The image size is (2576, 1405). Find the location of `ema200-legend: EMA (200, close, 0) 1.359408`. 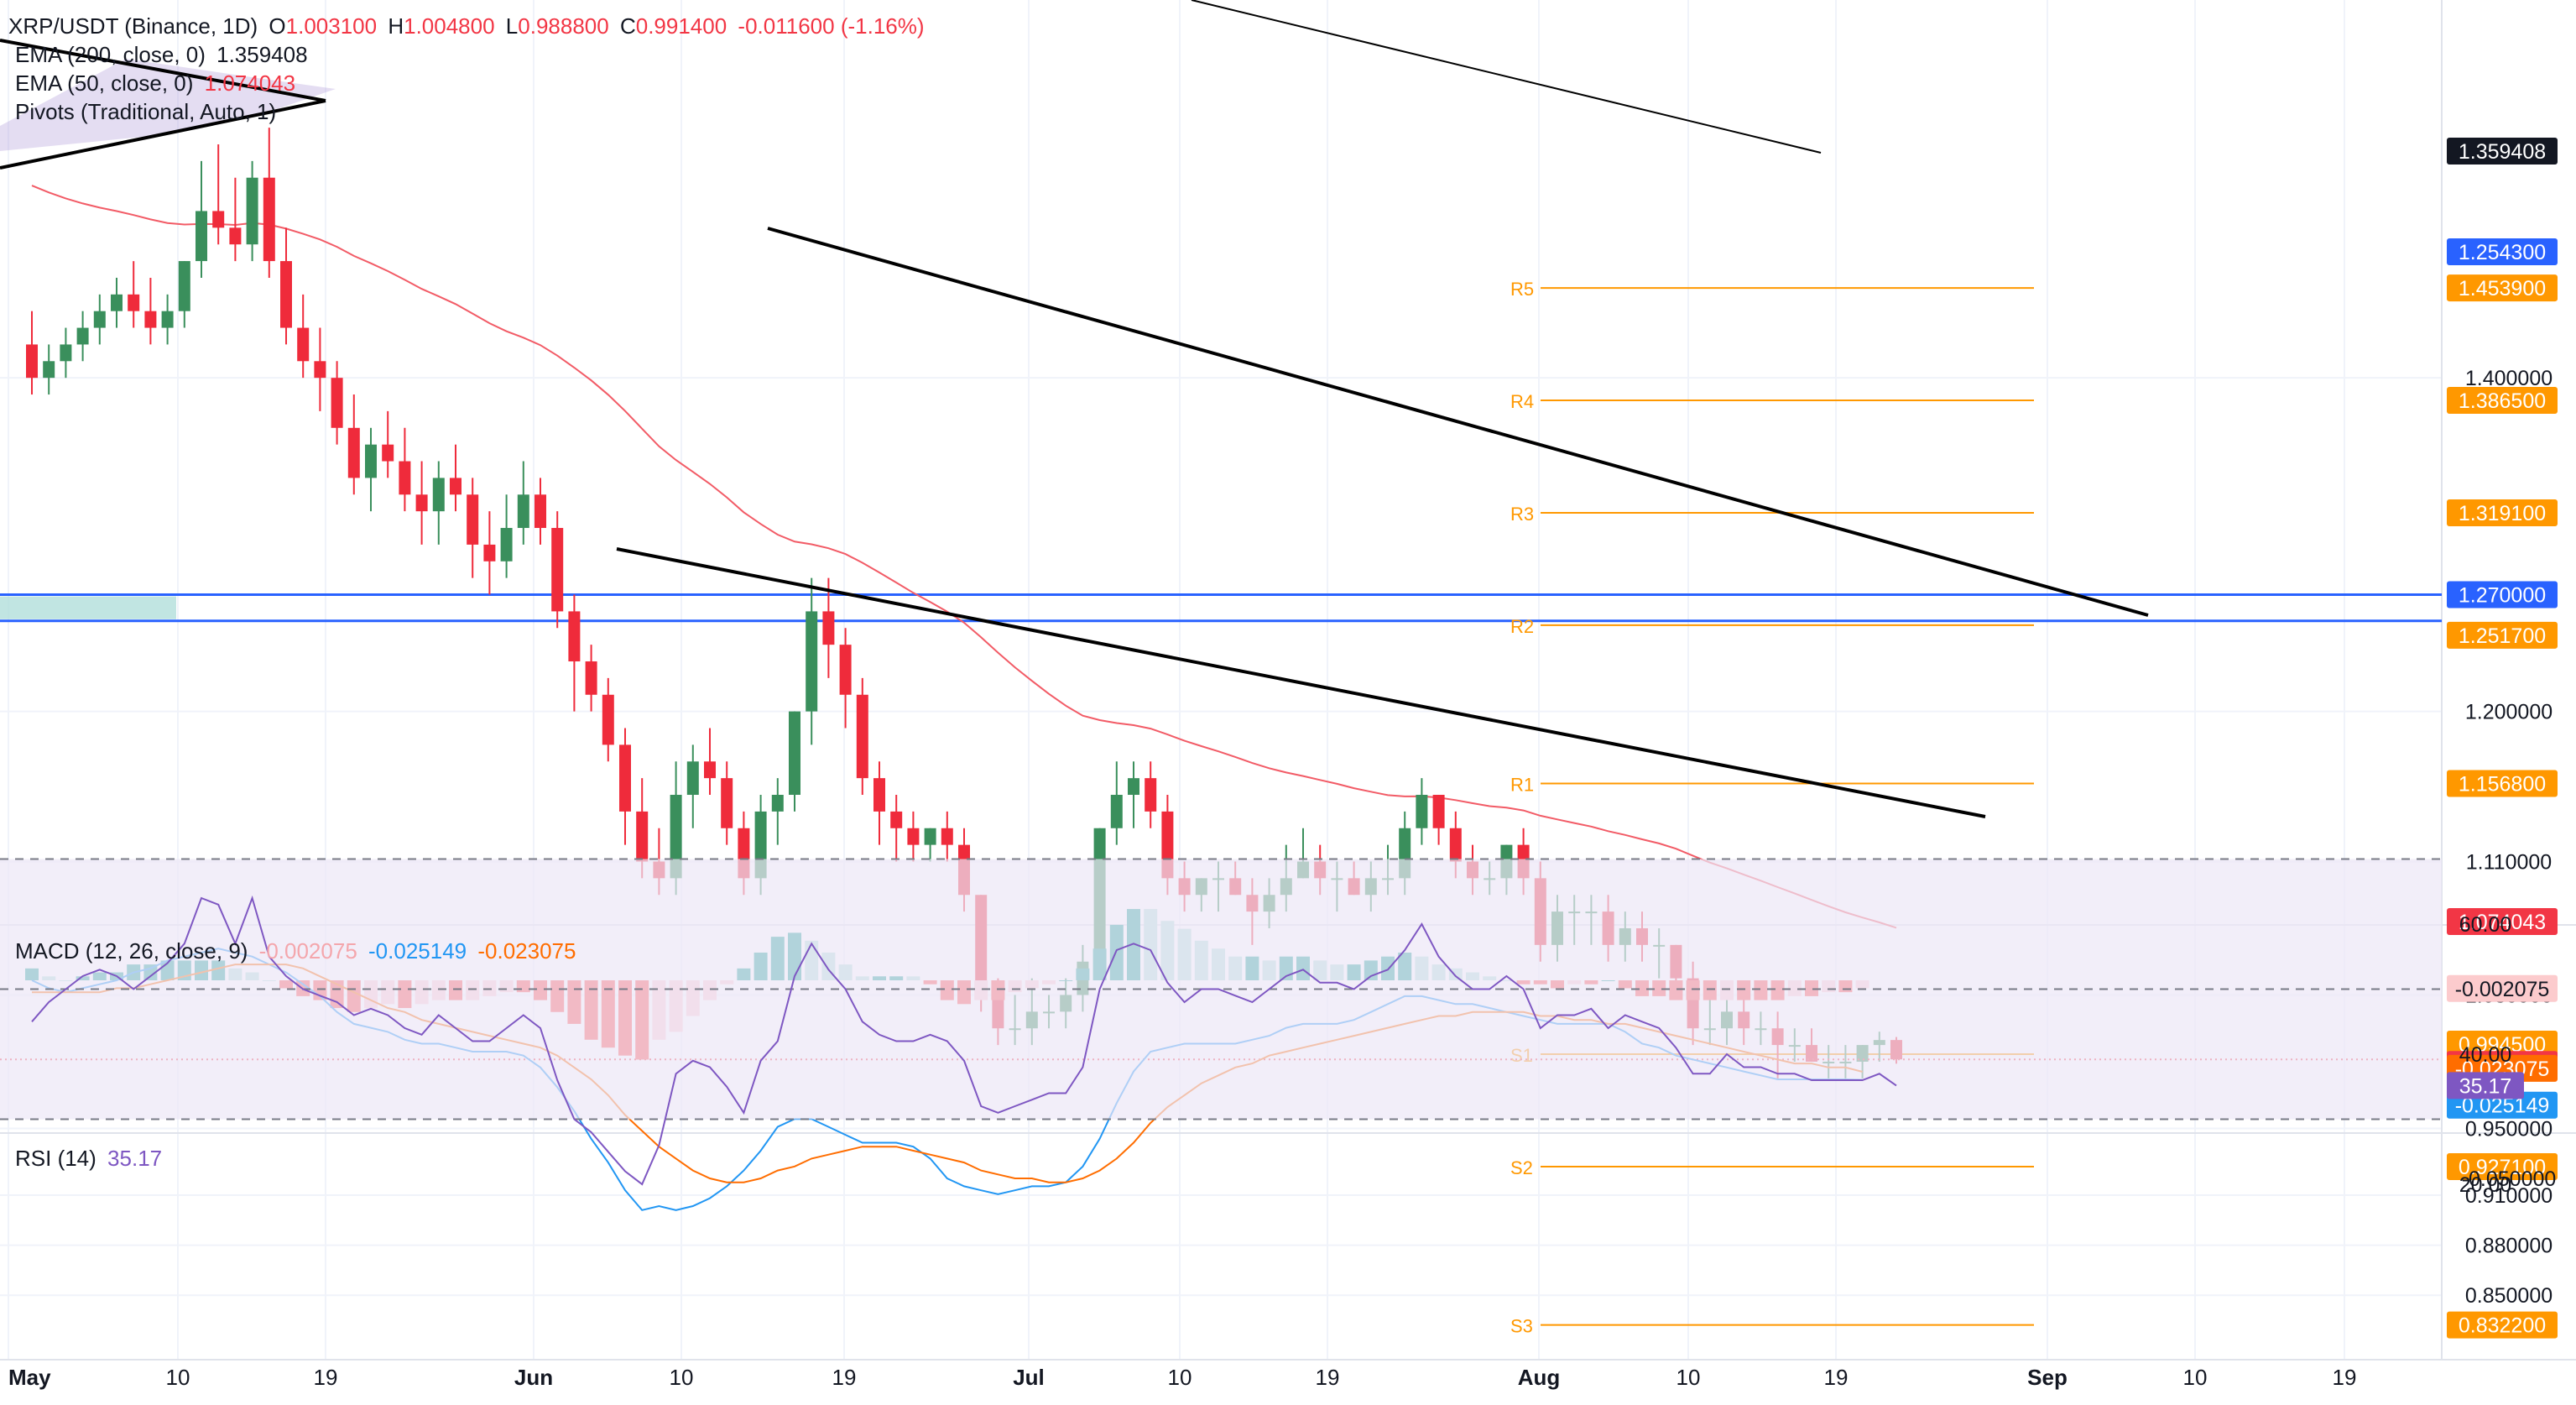

ema200-legend: EMA (200, close, 0) 1.359408 is located at coordinates (164, 54).